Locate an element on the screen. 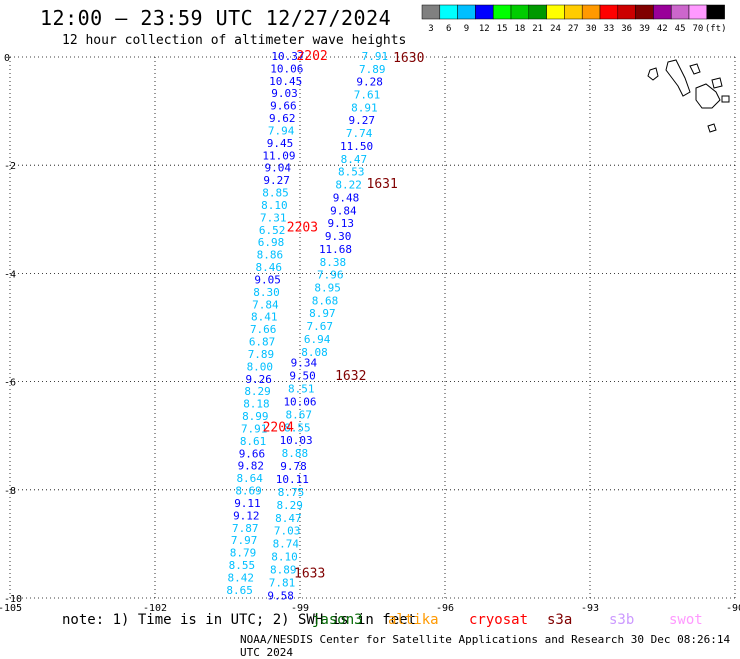 This screenshot has width=740, height=659. swh-value-mid-track: 8.51 is located at coordinates (301, 389).